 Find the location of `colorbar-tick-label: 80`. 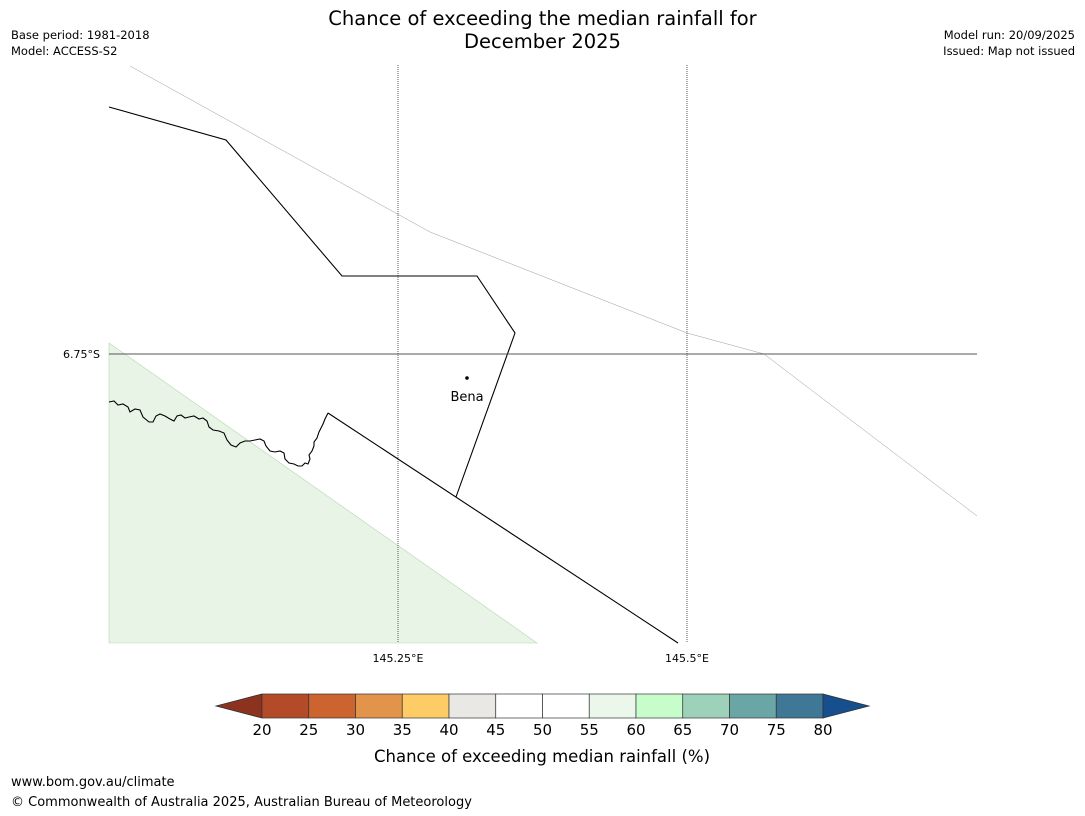

colorbar-tick-label: 80 is located at coordinates (822, 730).